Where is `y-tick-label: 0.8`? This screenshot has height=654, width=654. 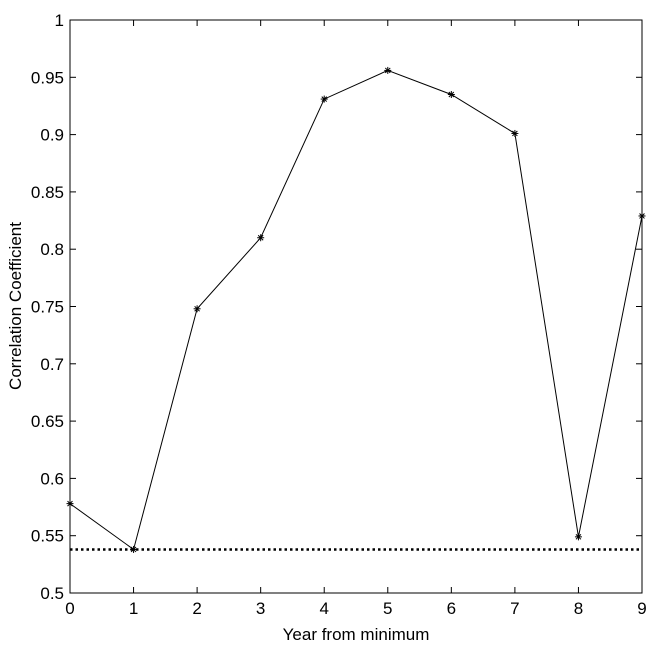 y-tick-label: 0.8 is located at coordinates (52, 249).